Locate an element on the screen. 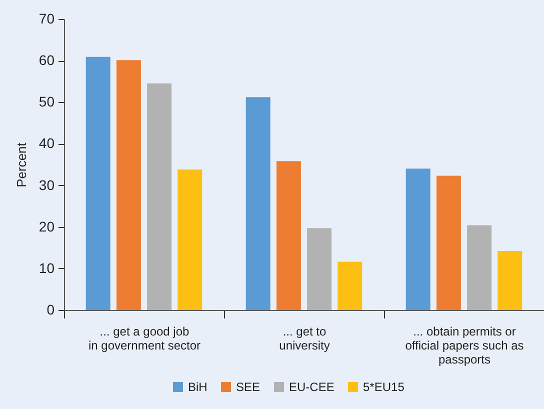 This screenshot has height=409, width=544. y-tick-label: 60 is located at coordinates (46, 60).